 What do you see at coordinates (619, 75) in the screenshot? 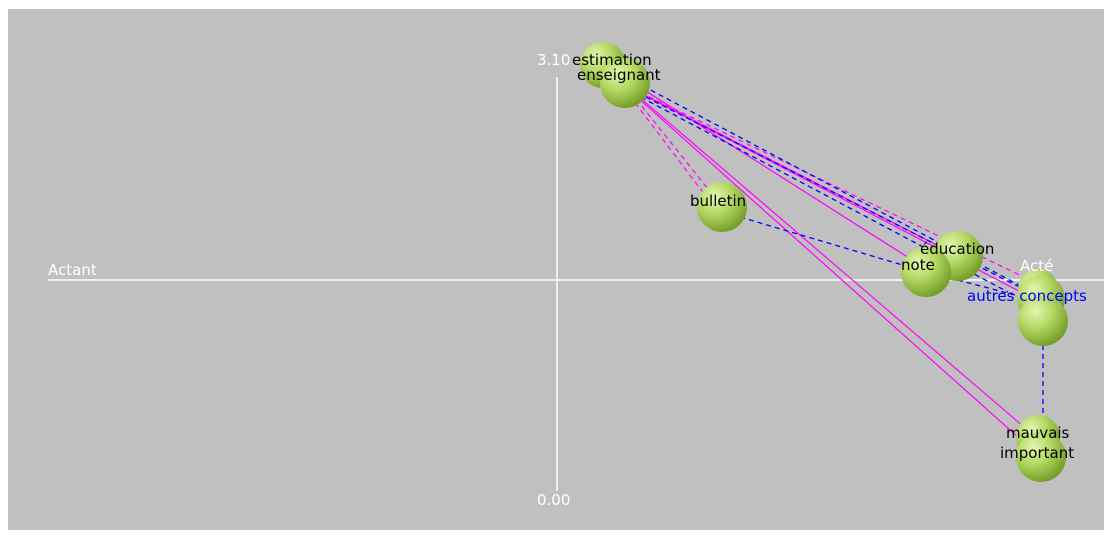
I see `node-label-enseignant: enseignant` at bounding box center [619, 75].